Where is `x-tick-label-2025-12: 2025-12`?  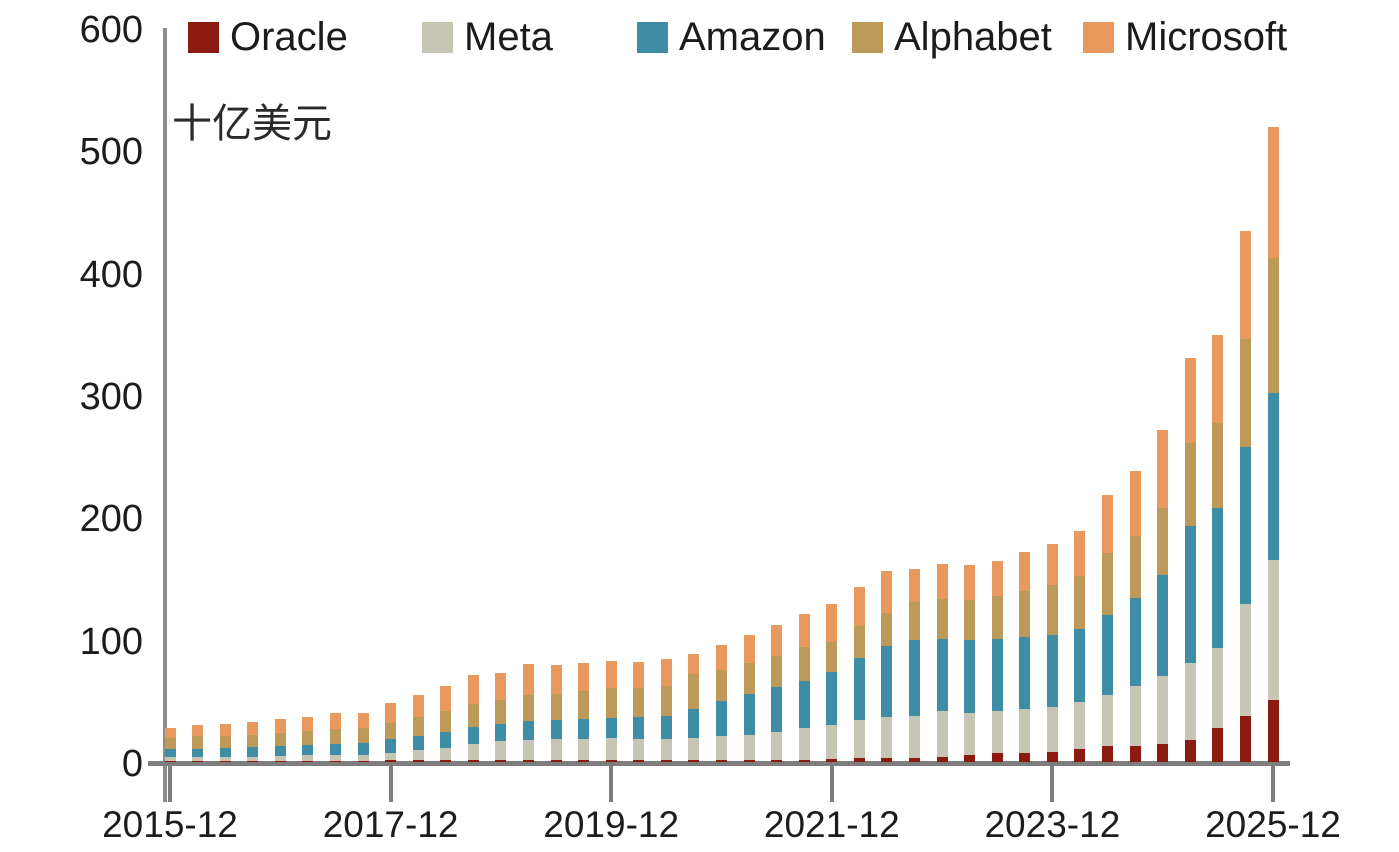 x-tick-label-2025-12: 2025-12 is located at coordinates (1273, 824).